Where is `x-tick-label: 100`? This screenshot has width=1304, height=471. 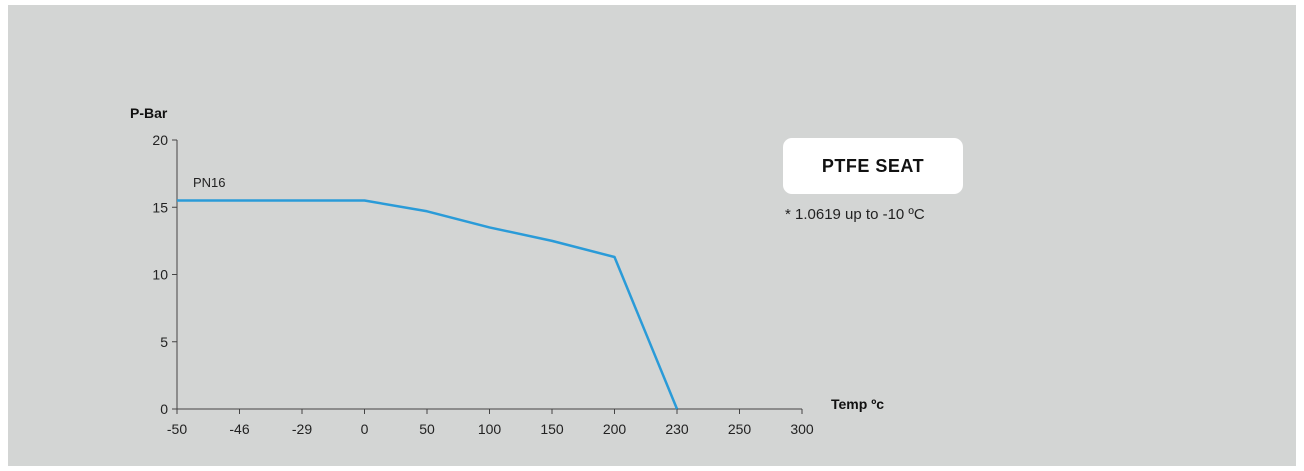
x-tick-label: 100 is located at coordinates (490, 429).